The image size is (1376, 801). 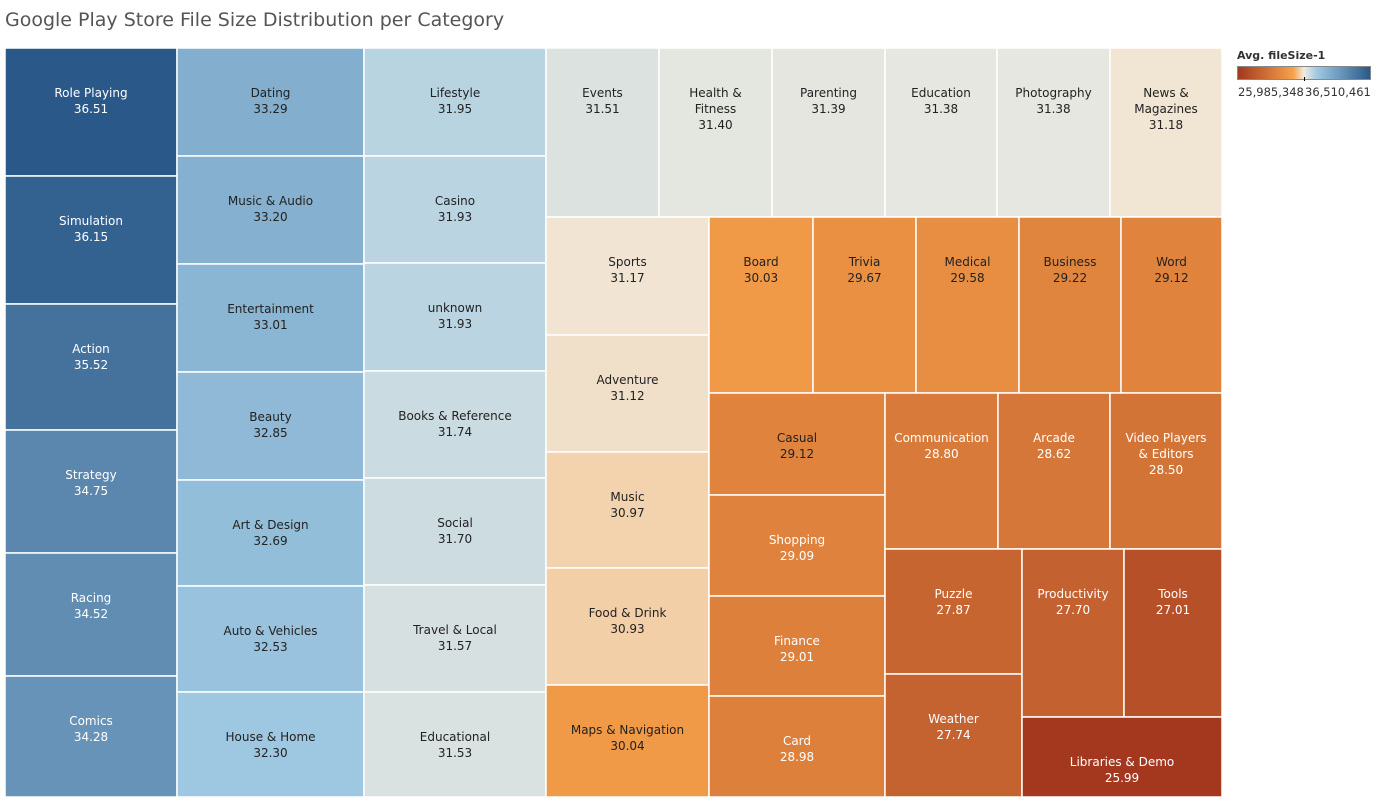 I want to click on treemap-rect-board, so click(x=761, y=305).